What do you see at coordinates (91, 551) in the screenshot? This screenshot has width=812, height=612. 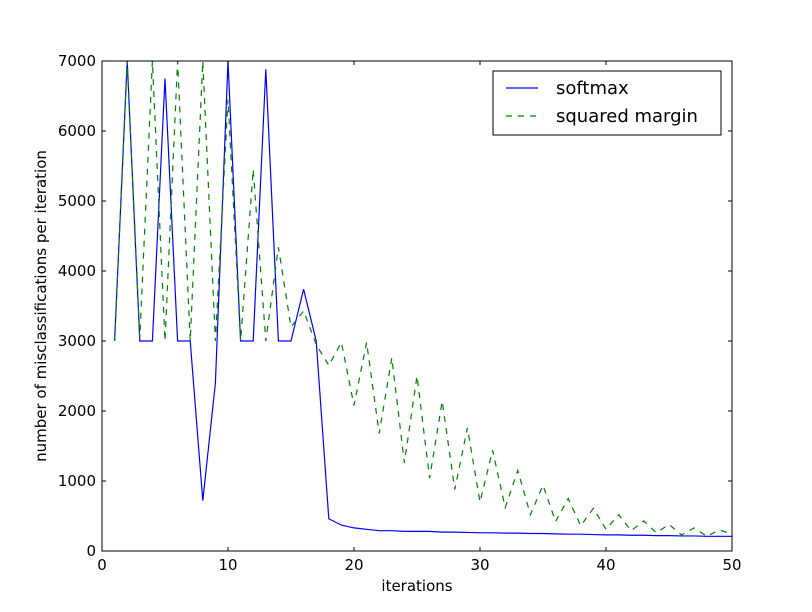 I see `y-tick-label: 0` at bounding box center [91, 551].